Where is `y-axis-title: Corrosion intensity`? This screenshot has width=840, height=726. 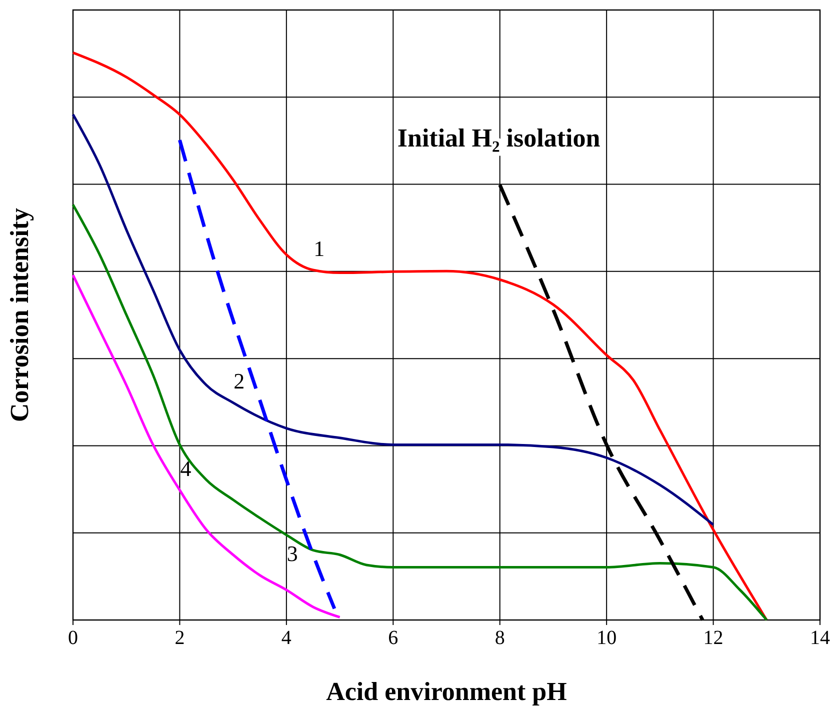 y-axis-title: Corrosion intensity is located at coordinates (19, 315).